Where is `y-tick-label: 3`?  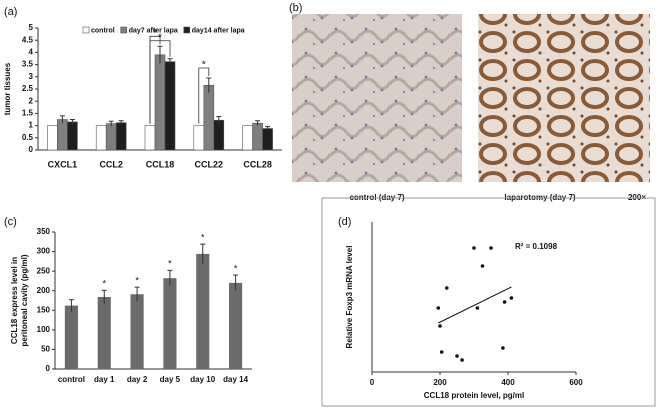
y-tick-label: 3 is located at coordinates (31, 76).